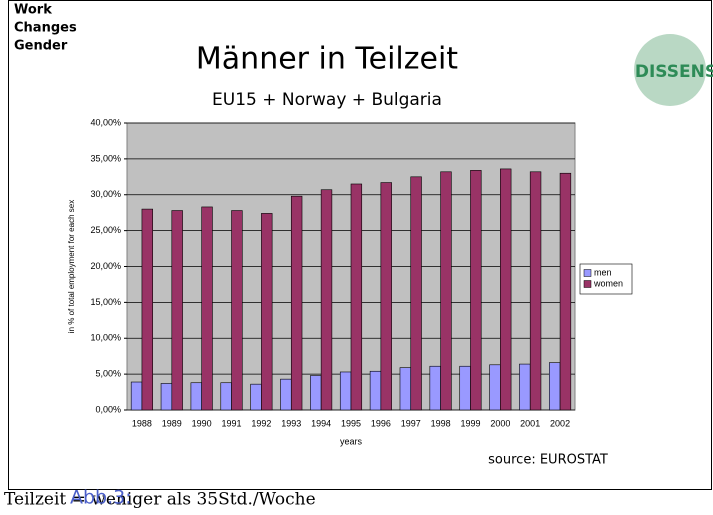  I want to click on logo: DISSENS, so click(673, 70).